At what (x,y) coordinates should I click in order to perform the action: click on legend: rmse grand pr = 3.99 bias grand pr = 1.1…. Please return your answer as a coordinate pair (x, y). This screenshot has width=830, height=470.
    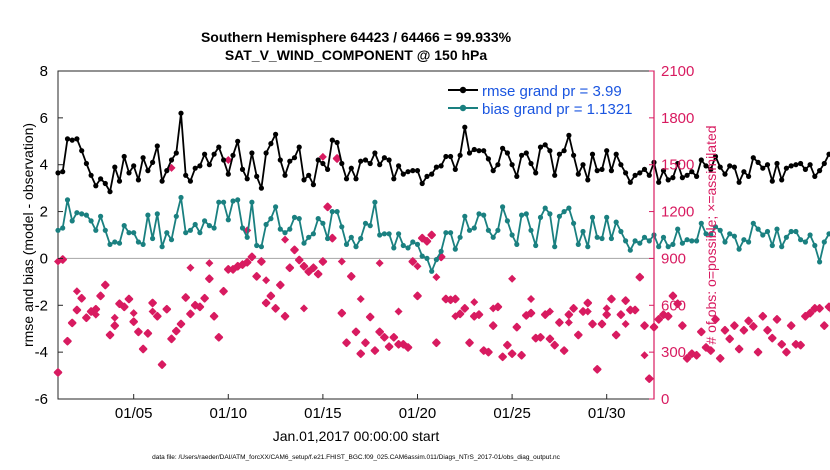
    Looking at the image, I should click on (544, 98).